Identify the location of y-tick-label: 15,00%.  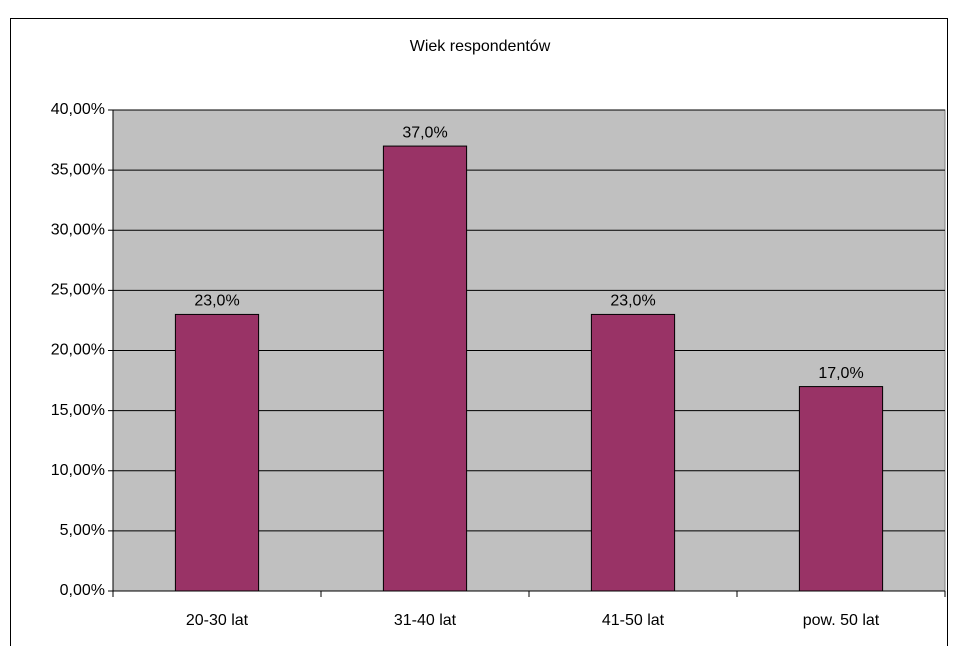
(78, 410).